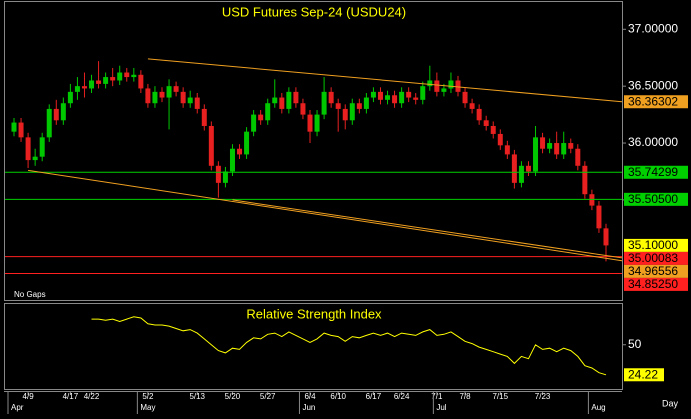 Image resolution: width=691 pixels, height=419 pixels. What do you see at coordinates (197, 396) in the screenshot?
I see `x-tick-label: 5/13` at bounding box center [197, 396].